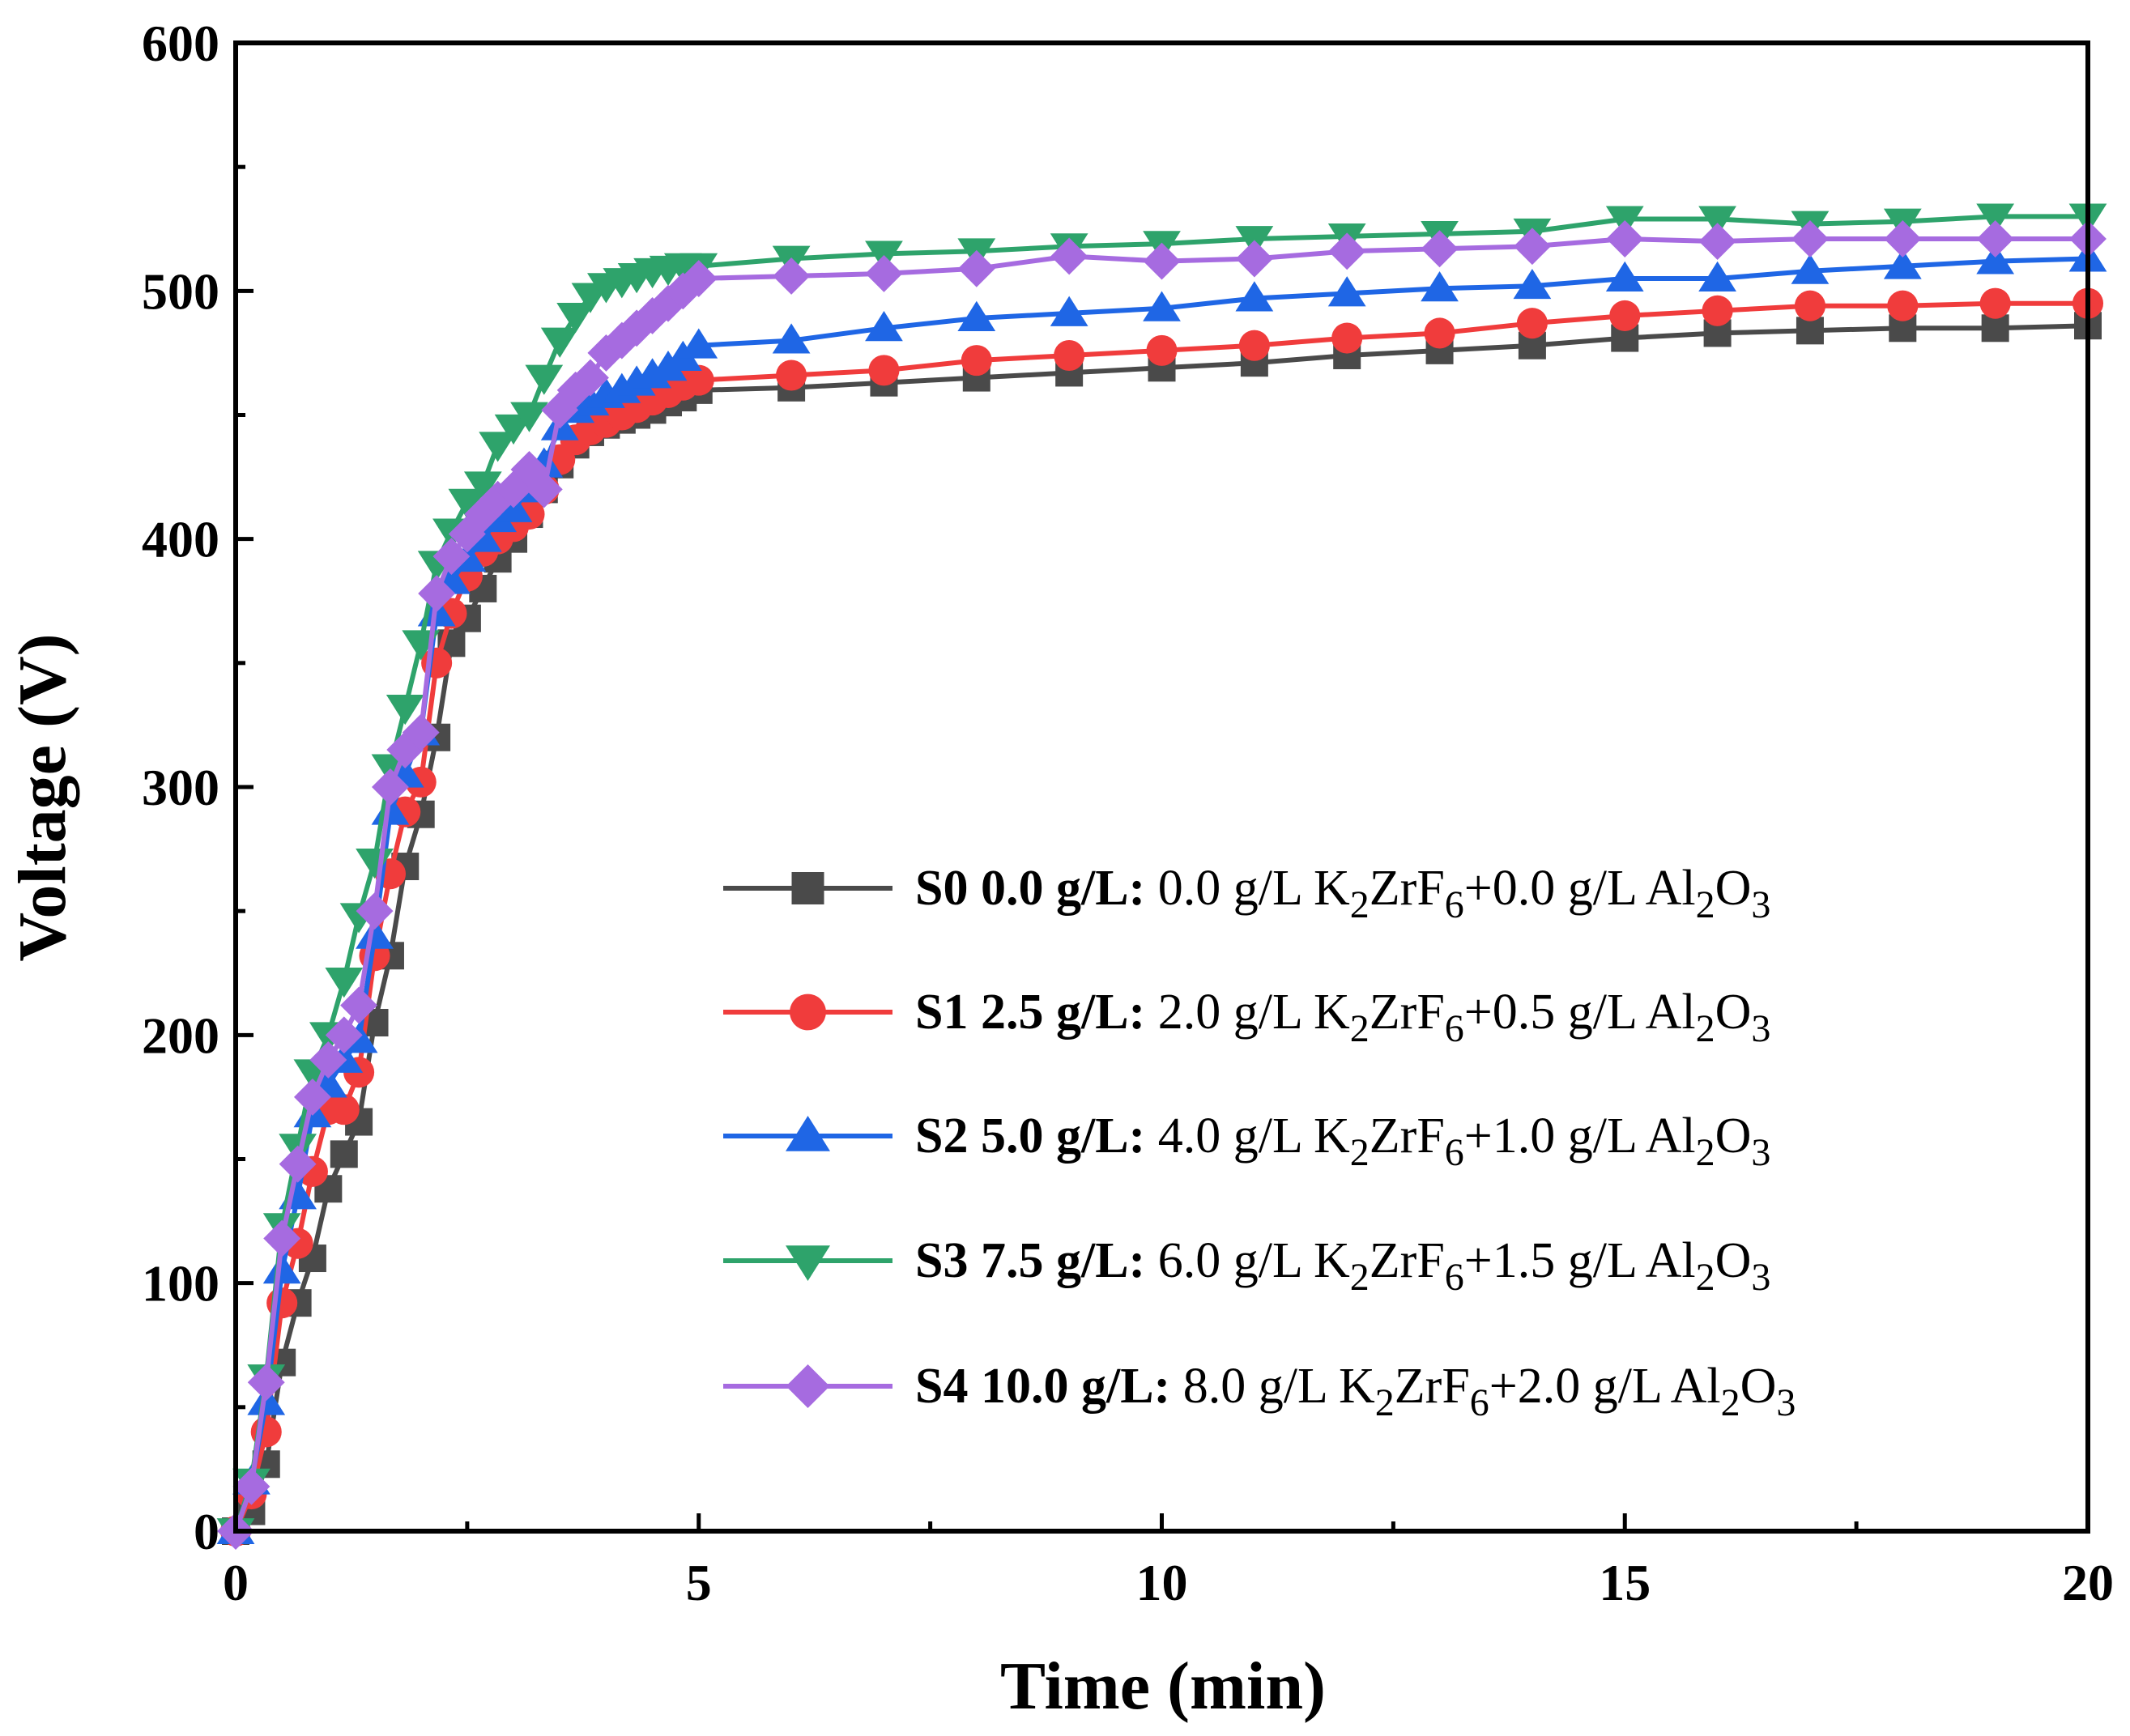 The height and width of the screenshot is (1736, 2130). What do you see at coordinates (1254, 1136) in the screenshot?
I see `legend-text-part: 4.0 g/L K` at bounding box center [1254, 1136].